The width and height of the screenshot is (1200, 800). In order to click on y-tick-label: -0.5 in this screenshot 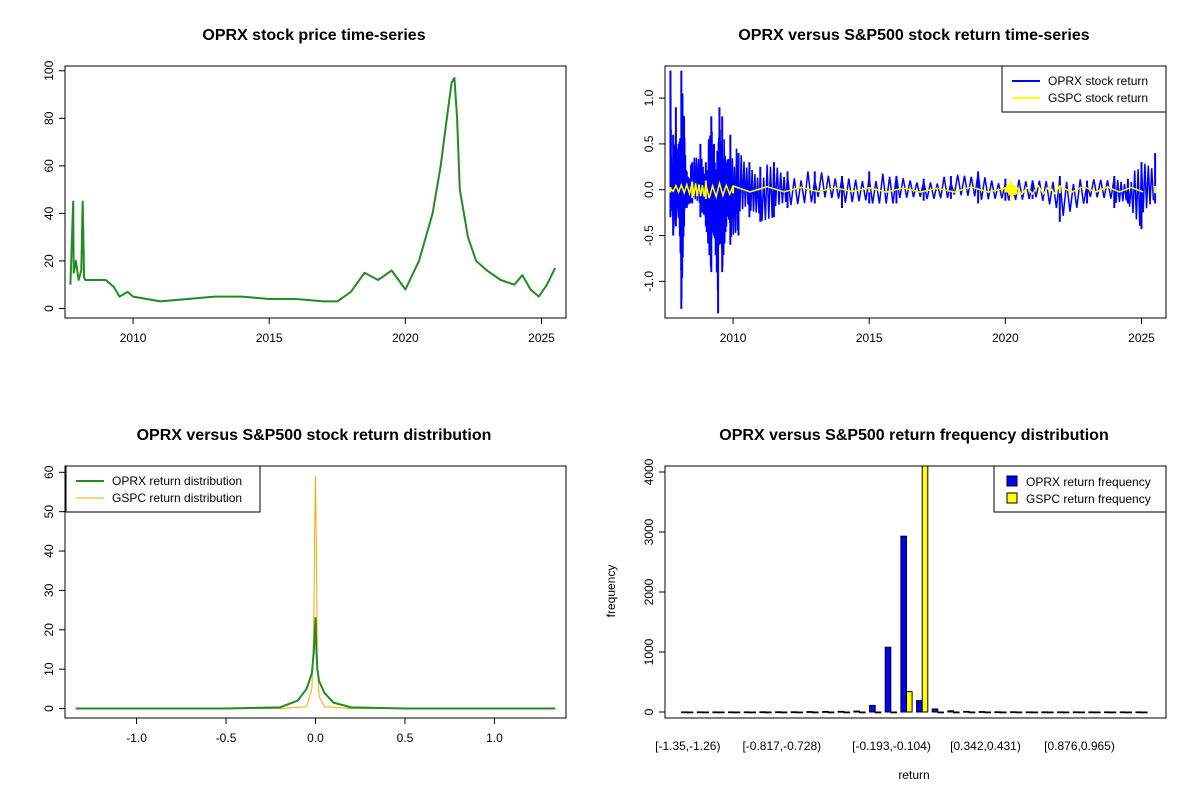, I will do `click(649, 235)`.